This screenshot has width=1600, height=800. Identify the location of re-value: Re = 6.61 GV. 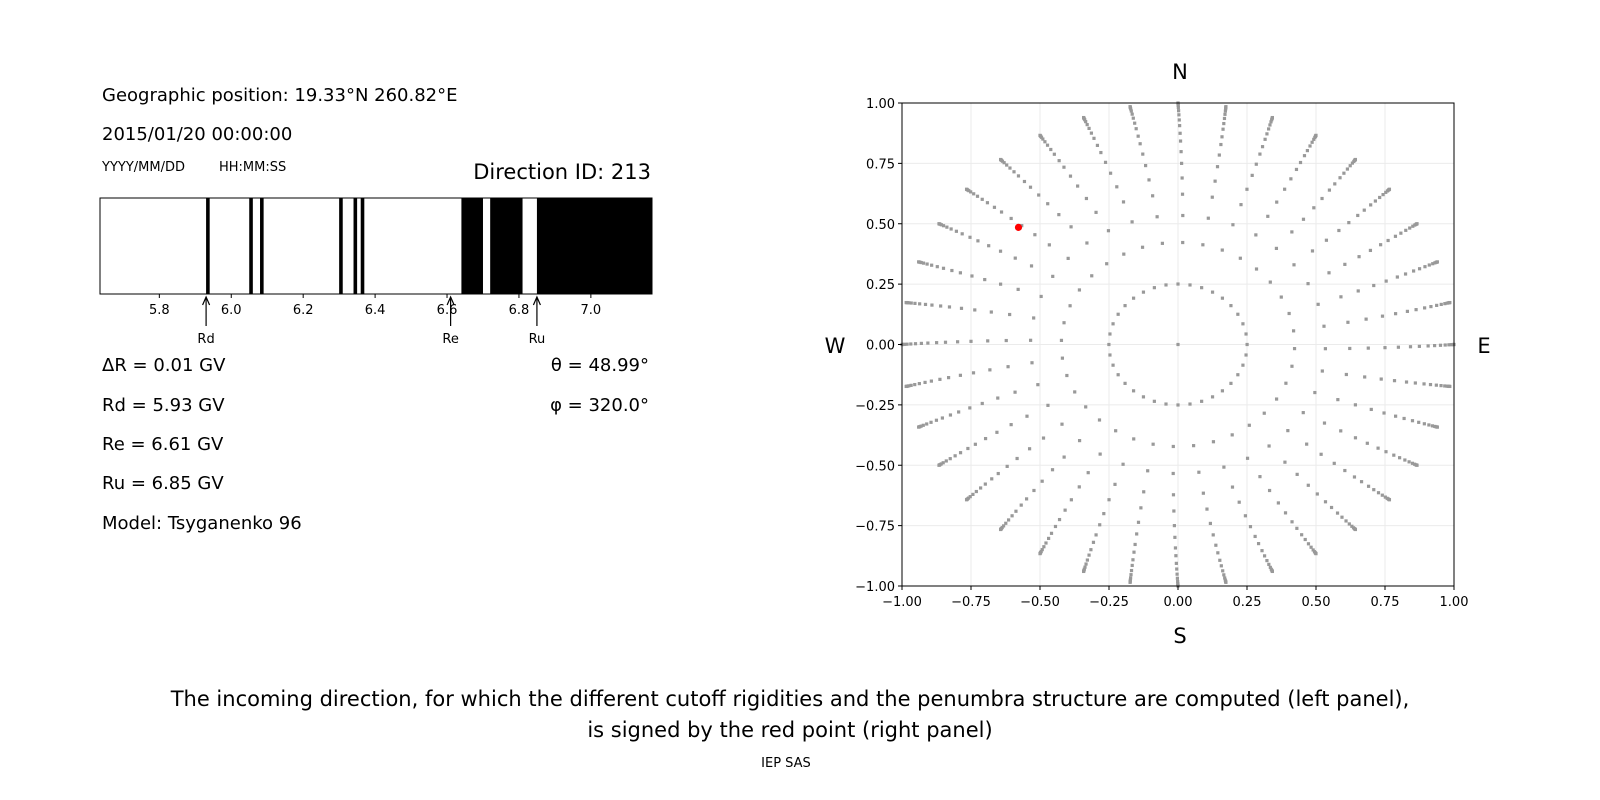
(163, 444).